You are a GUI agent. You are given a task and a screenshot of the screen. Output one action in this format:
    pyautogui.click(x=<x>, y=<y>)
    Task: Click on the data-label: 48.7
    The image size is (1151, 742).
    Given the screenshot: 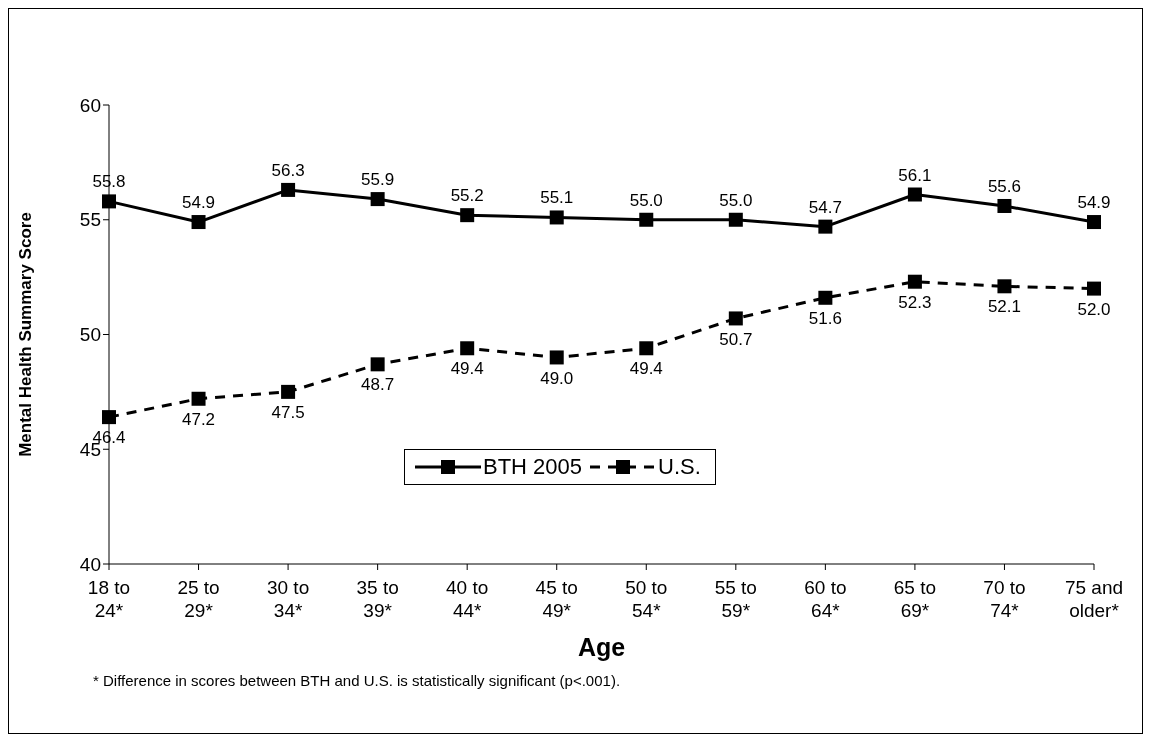 What is the action you would take?
    pyautogui.click(x=378, y=385)
    